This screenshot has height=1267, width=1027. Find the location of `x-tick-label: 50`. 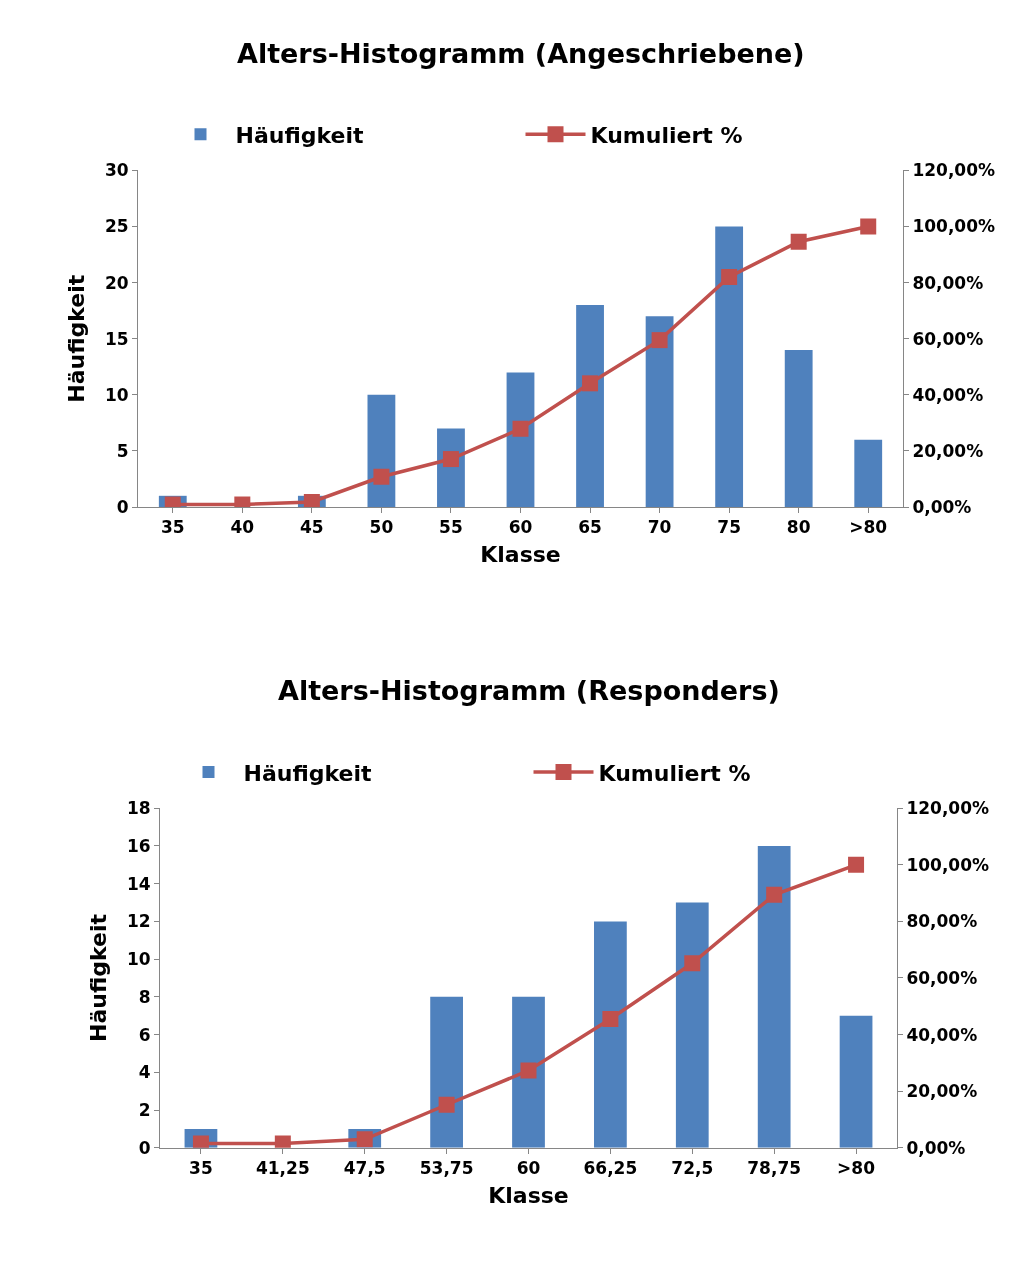

x-tick-label: 50 is located at coordinates (381, 527).